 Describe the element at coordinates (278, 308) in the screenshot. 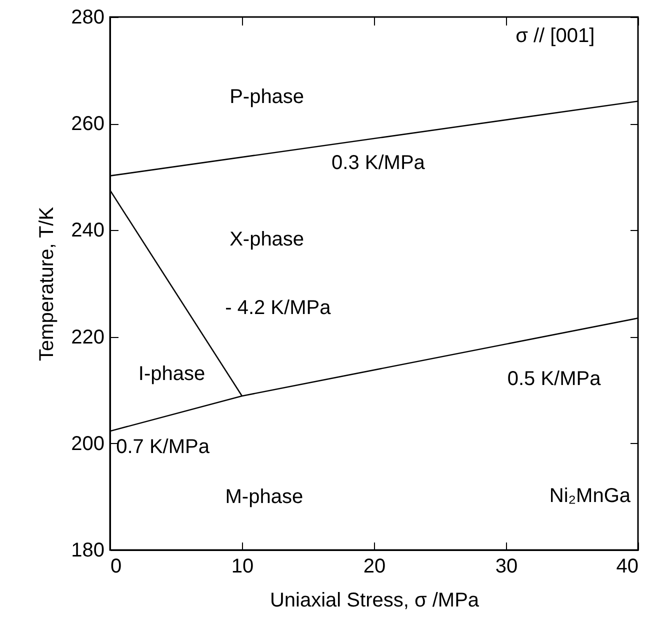

I see `annotation: - 4.2 K/MPa` at that location.